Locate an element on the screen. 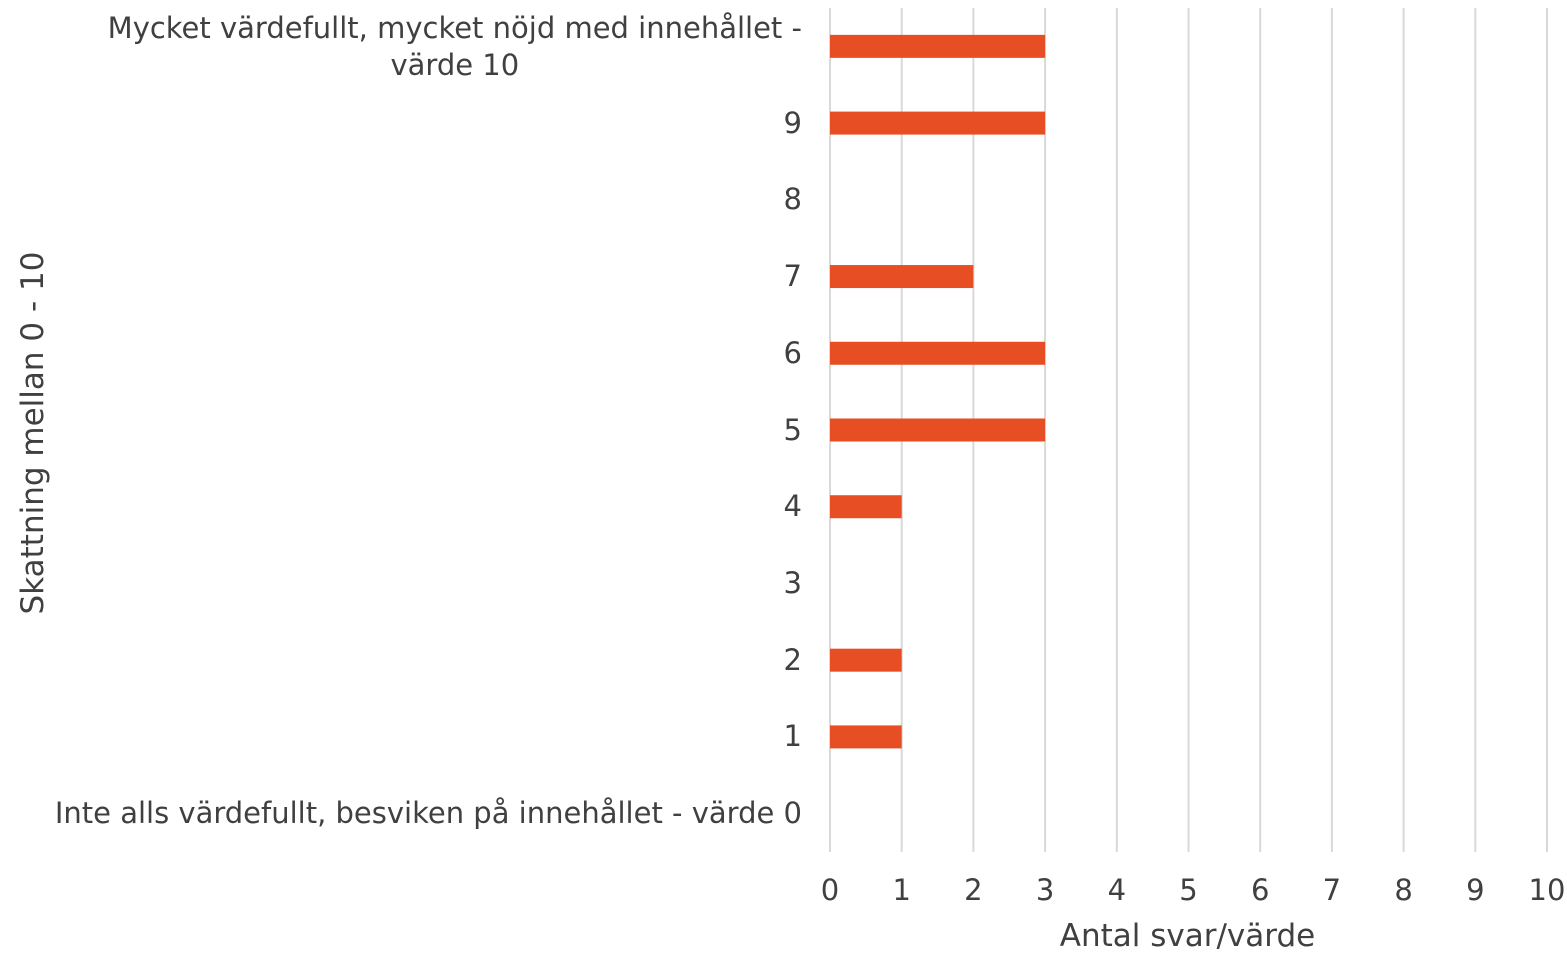  x-tick-label: 4 is located at coordinates (1117, 890).